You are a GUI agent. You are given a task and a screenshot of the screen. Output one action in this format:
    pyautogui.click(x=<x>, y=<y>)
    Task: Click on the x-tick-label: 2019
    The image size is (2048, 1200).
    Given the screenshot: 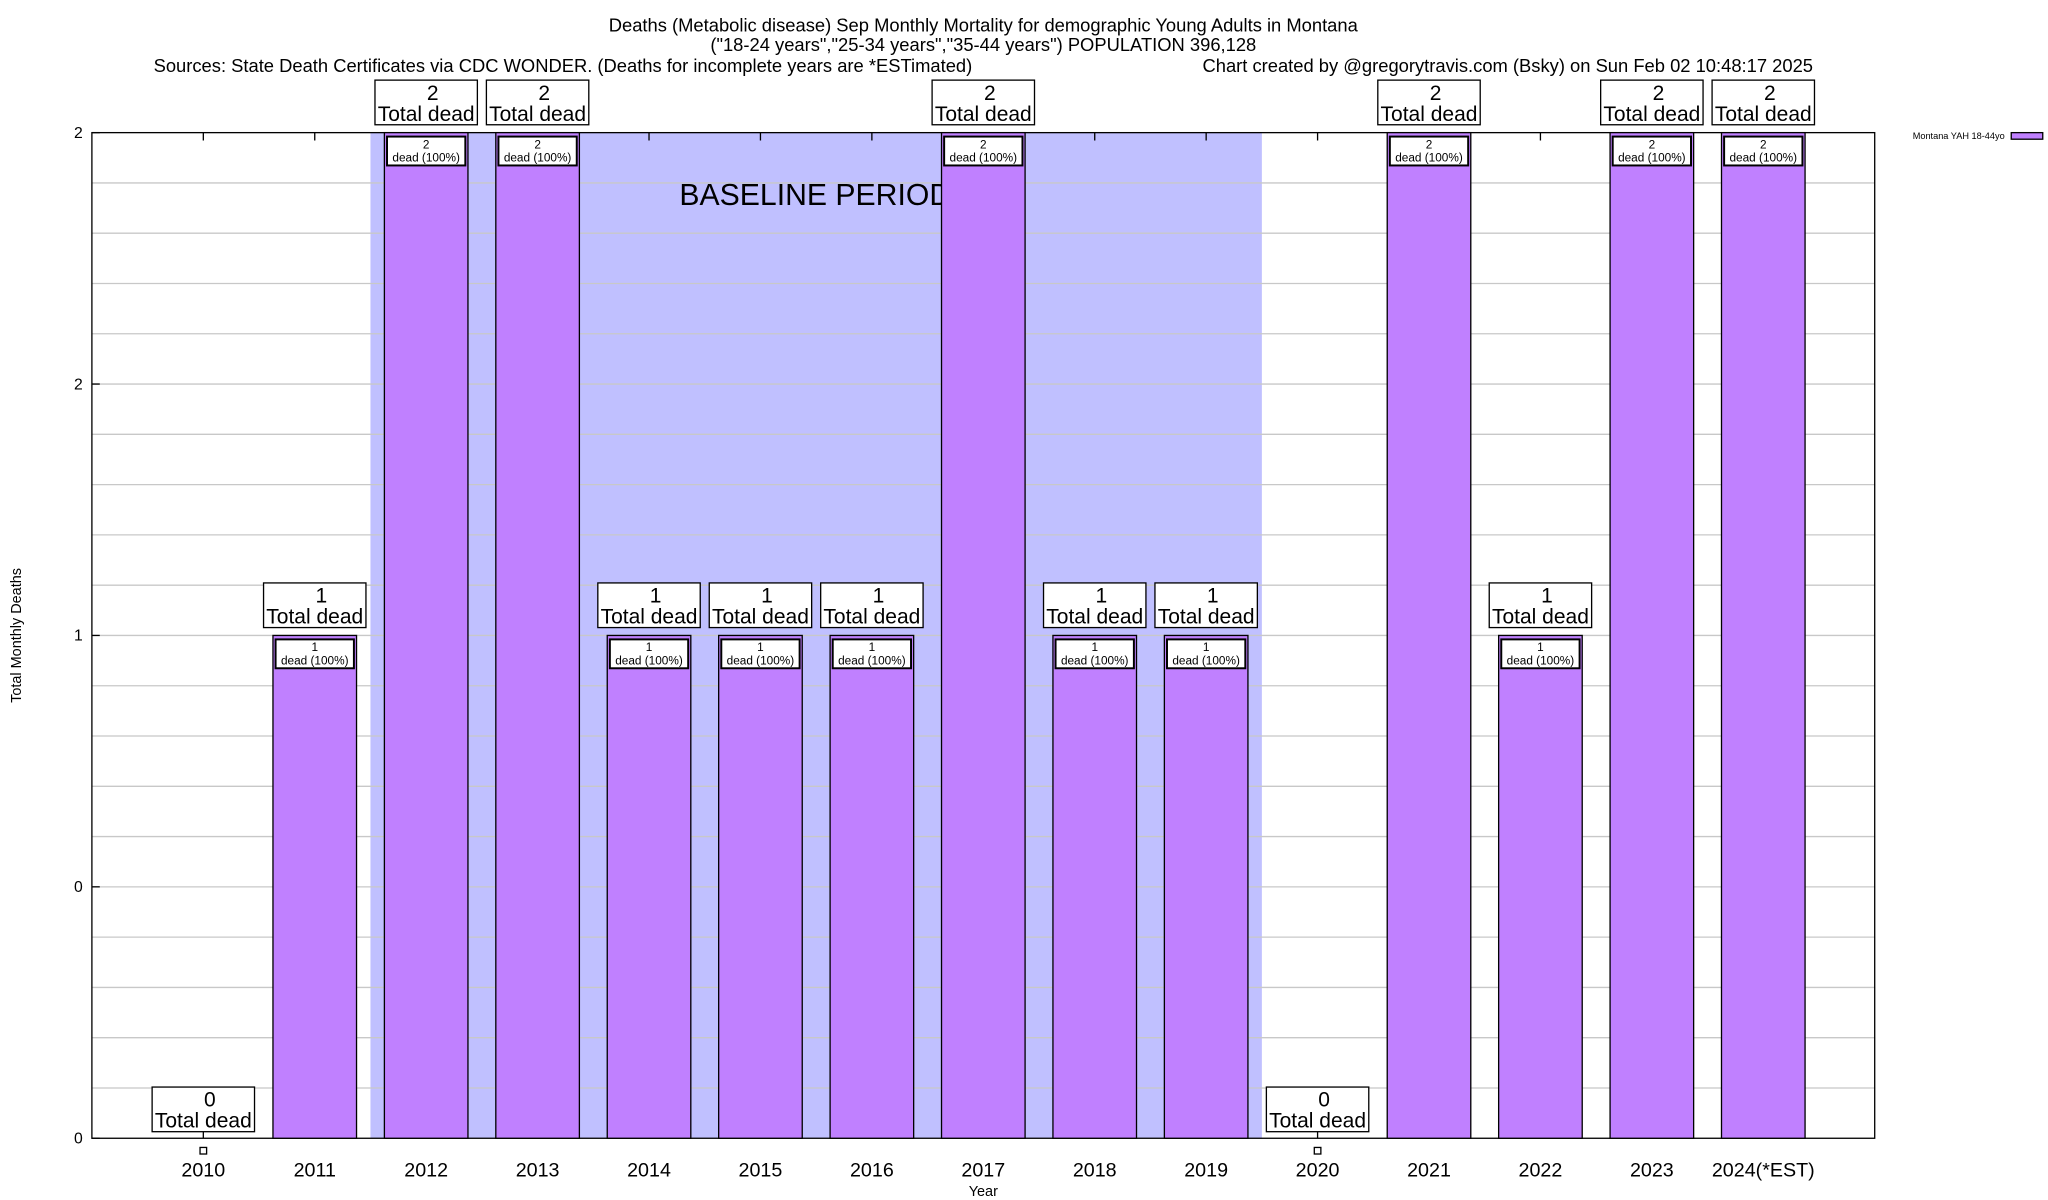 What is the action you would take?
    pyautogui.click(x=1206, y=1170)
    